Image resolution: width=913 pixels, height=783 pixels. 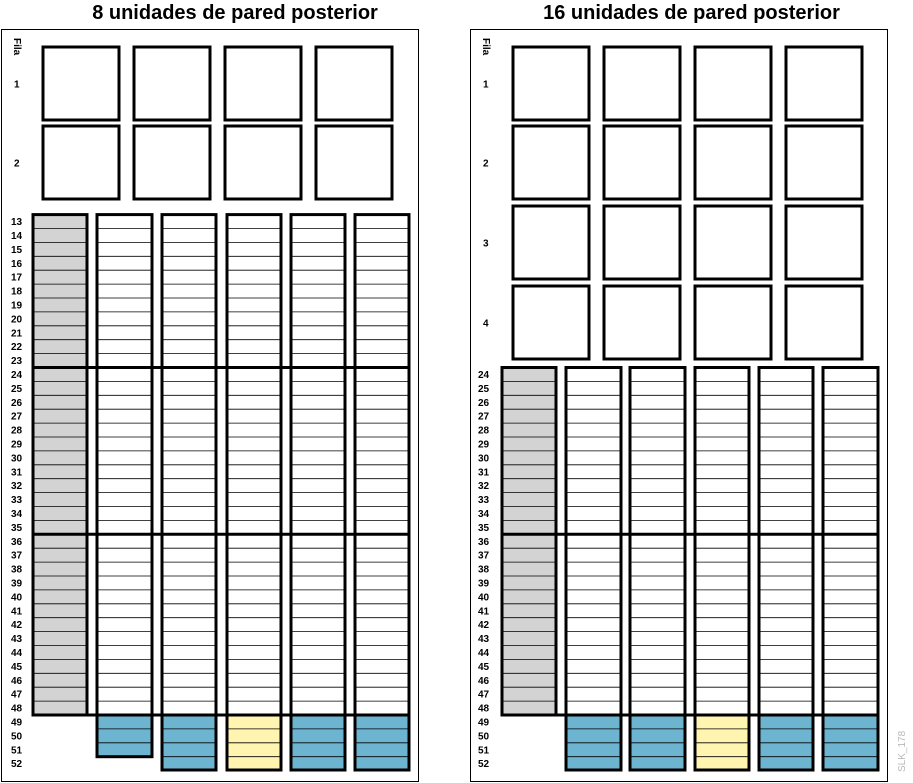 I want to click on row-label-left-18: 18, so click(x=17, y=292).